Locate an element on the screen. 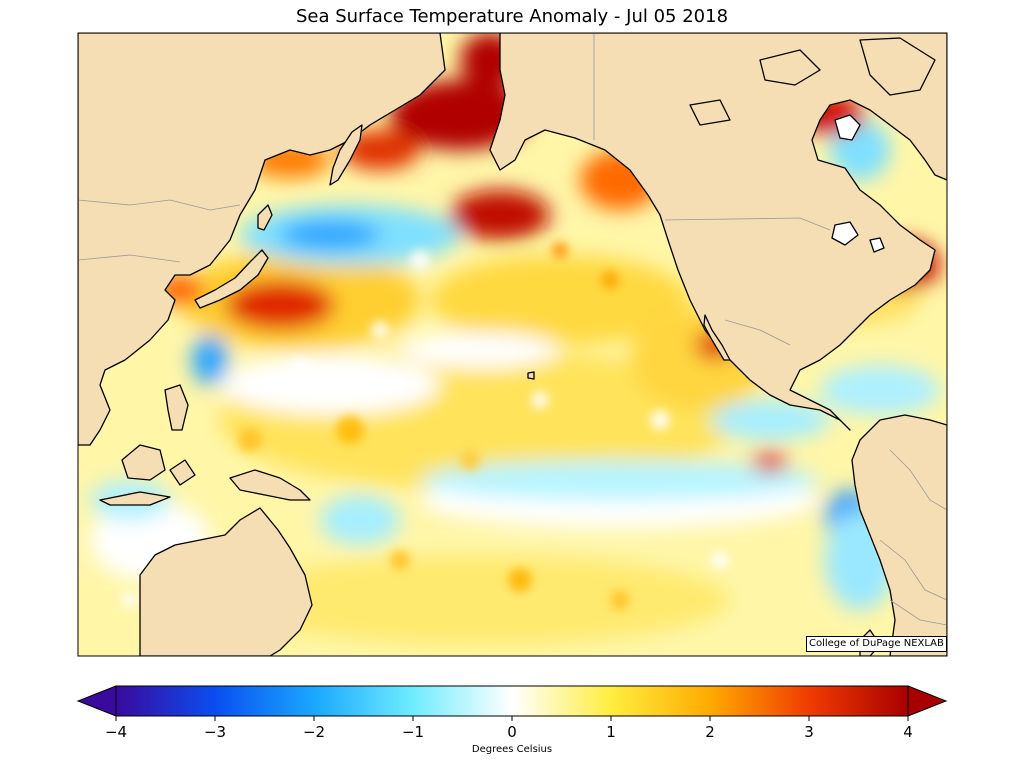  colorbar-extend-high is located at coordinates (927, 701).